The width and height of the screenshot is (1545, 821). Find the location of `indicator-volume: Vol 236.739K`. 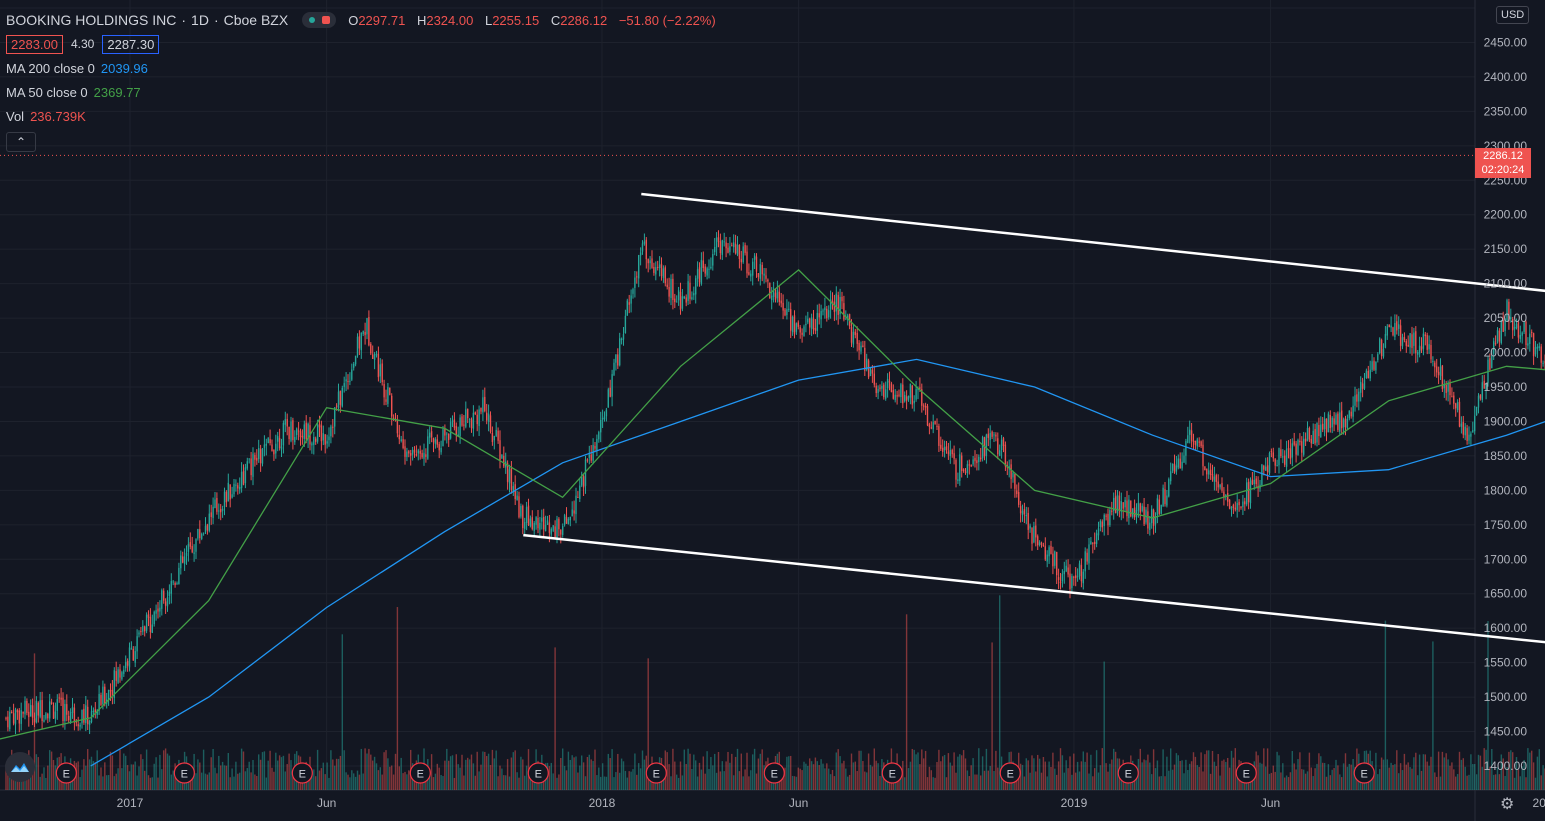

indicator-volume: Vol 236.739K is located at coordinates (46, 116).